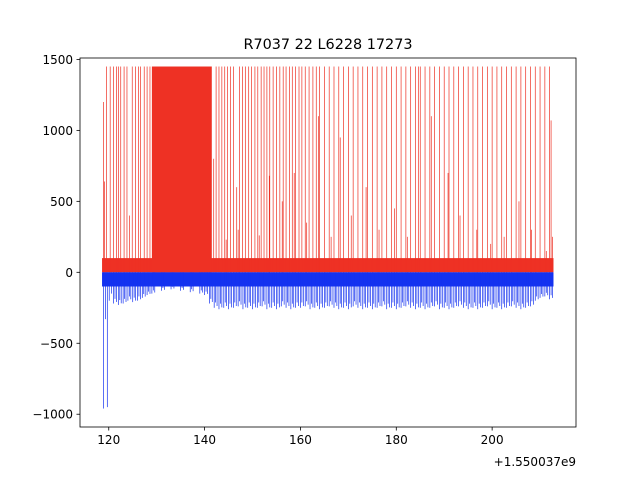 This screenshot has height=480, width=640. I want to click on x-axis: 120 140 160 180 200, so click(300, 437).